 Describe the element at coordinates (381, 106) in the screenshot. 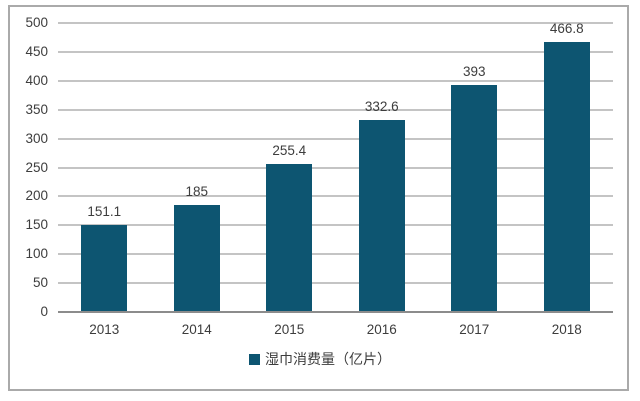

I see `bar-value-label: 332.6` at that location.